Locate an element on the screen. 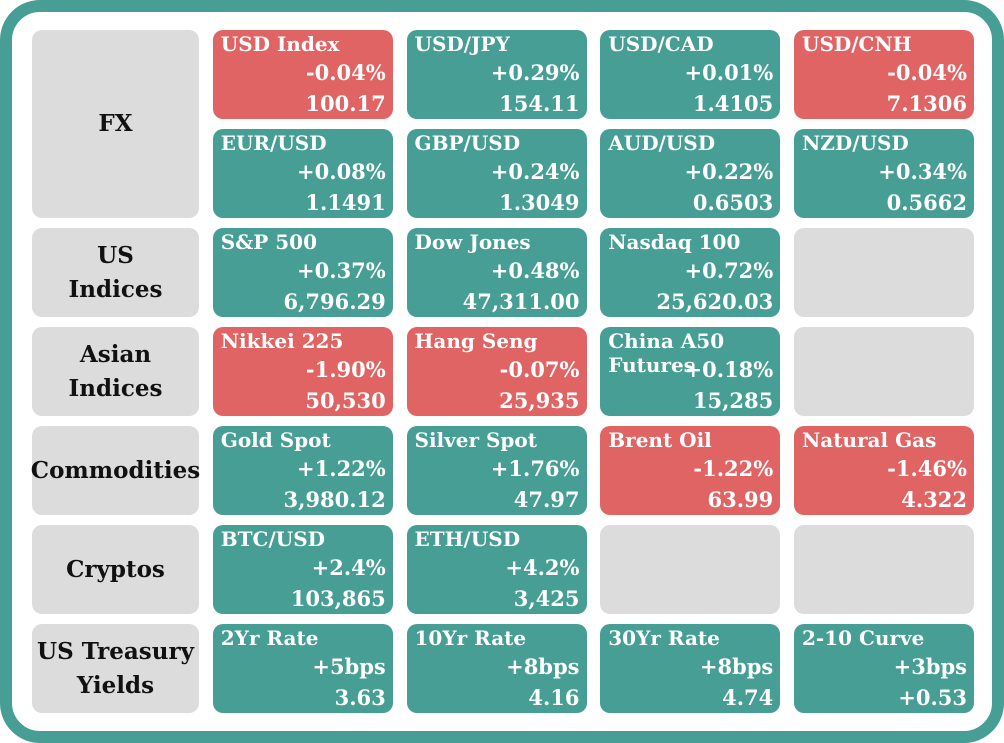  percent-change: +1.22% is located at coordinates (341, 468).